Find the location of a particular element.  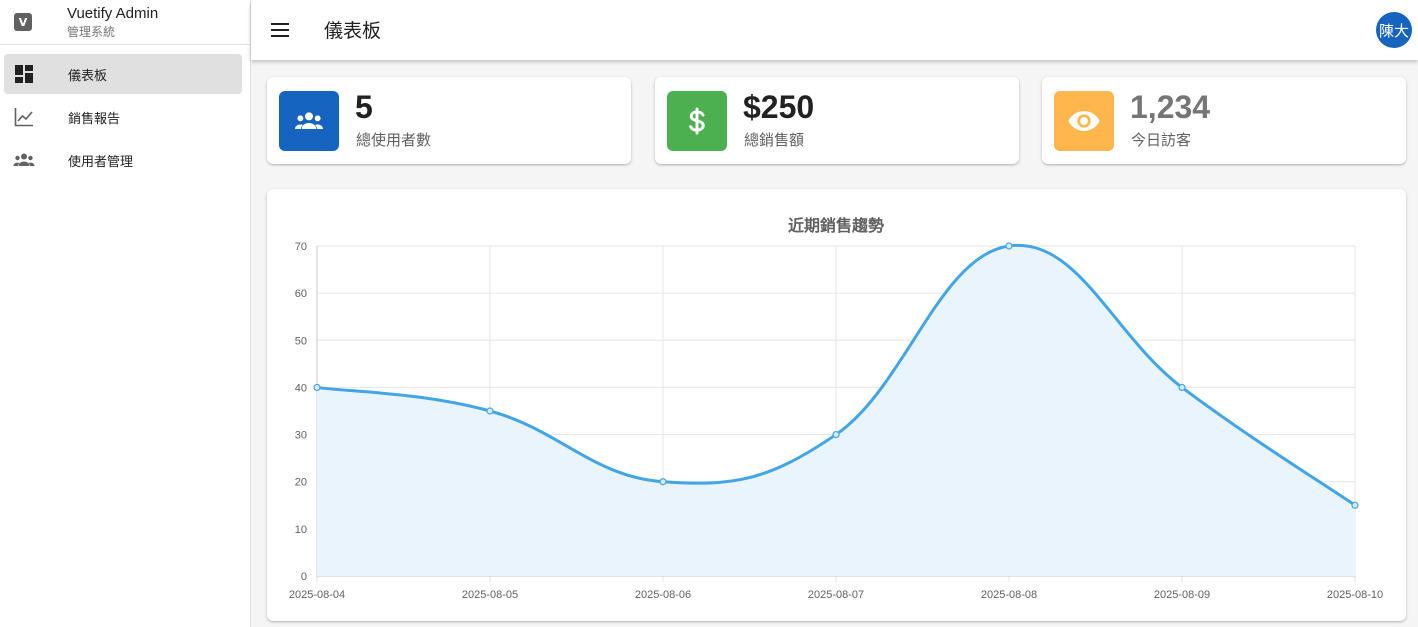

stat-label: 今日訪客 is located at coordinates (1161, 140).